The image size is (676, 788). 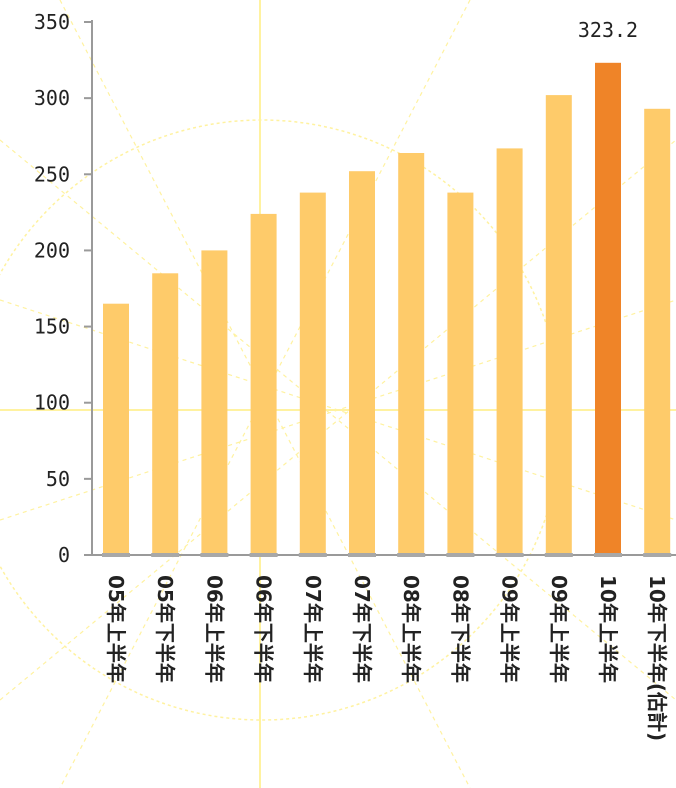 I want to click on y-tick-label: 350, so click(x=52, y=22).